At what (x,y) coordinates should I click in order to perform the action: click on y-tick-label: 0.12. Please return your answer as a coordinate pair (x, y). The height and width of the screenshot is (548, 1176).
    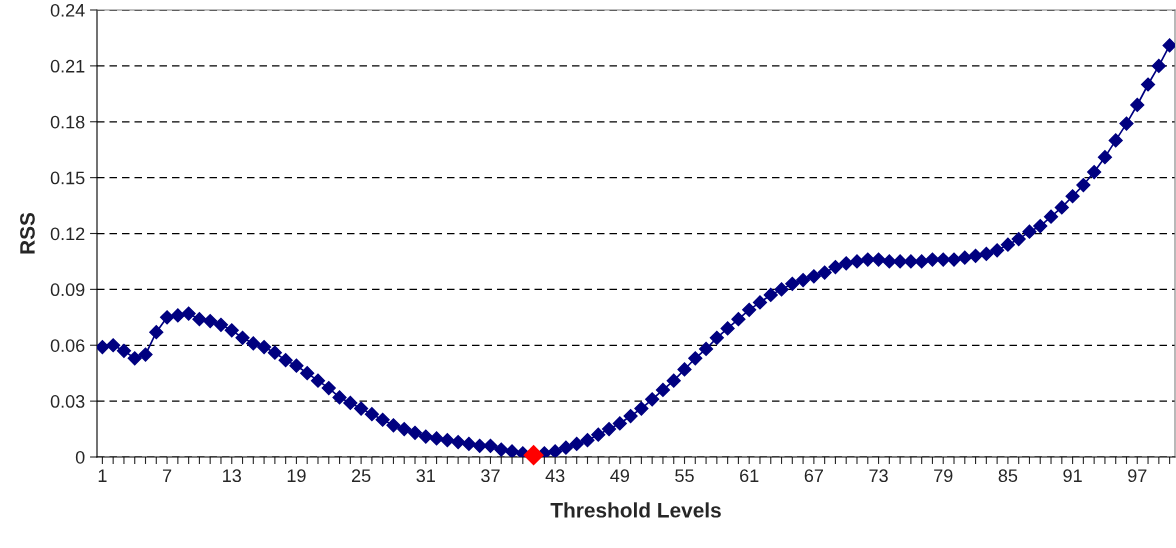
    Looking at the image, I should click on (67, 234).